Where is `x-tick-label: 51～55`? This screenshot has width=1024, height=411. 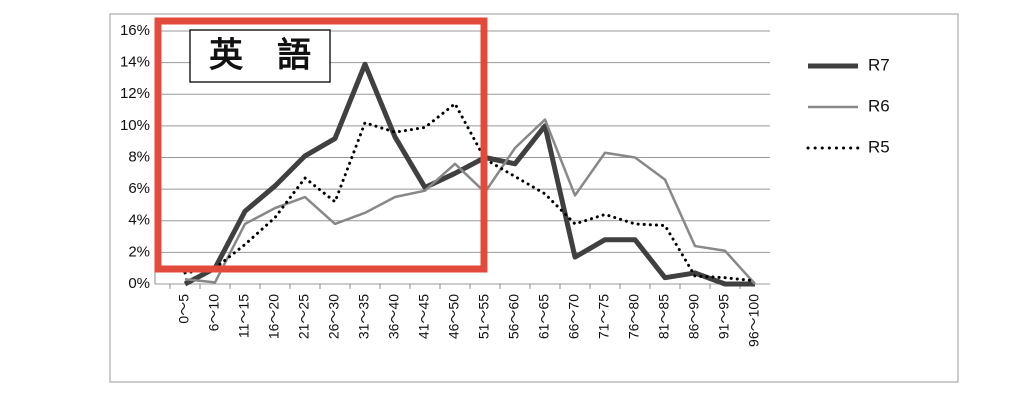 x-tick-label: 51～55 is located at coordinates (484, 316).